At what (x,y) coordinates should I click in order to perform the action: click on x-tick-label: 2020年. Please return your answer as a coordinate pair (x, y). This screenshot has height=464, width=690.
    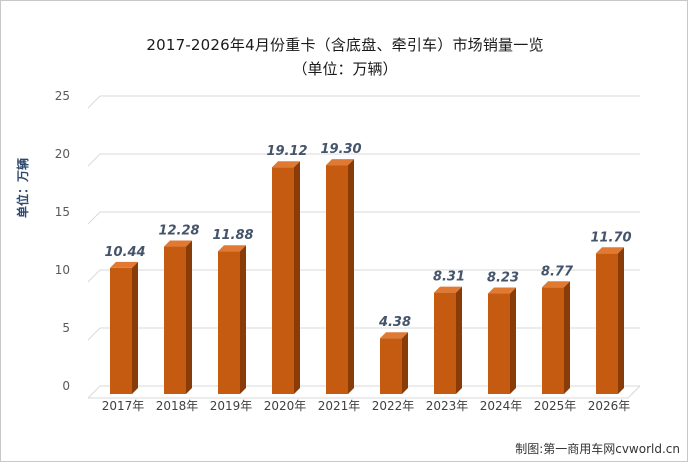
    Looking at the image, I should click on (285, 406).